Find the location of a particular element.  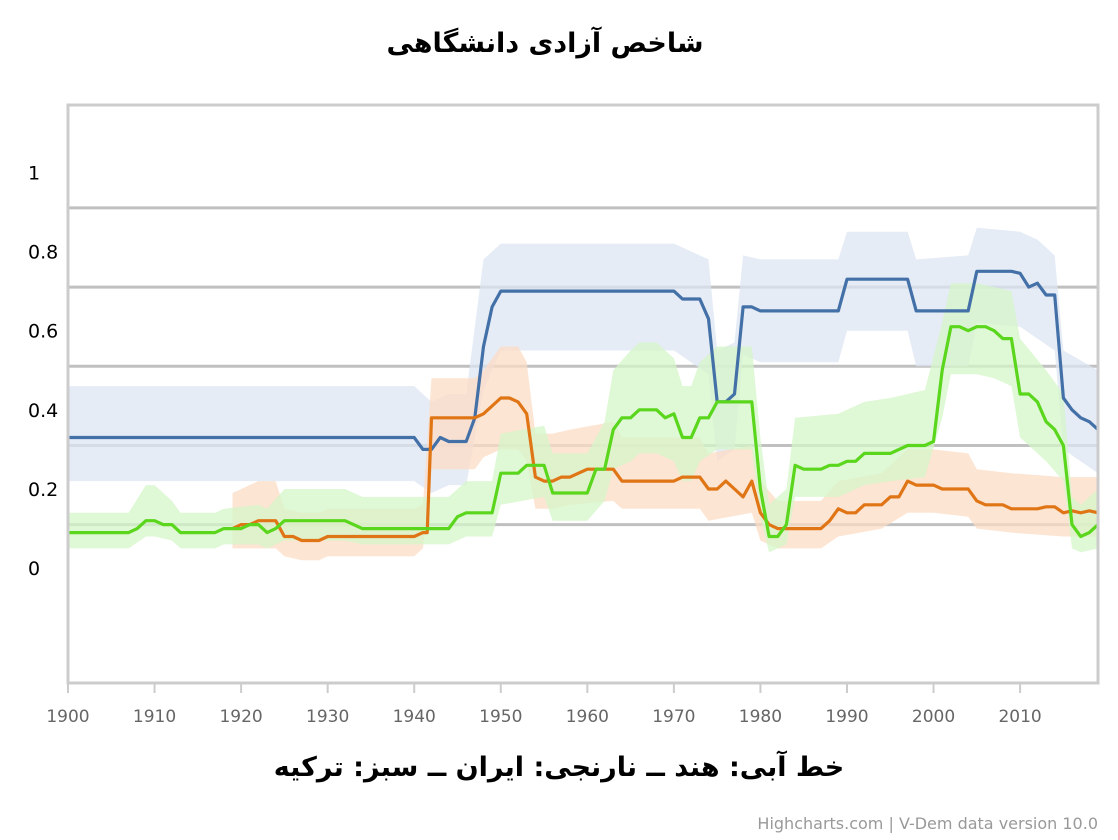

x-tick-label: 1930 is located at coordinates (327, 717).